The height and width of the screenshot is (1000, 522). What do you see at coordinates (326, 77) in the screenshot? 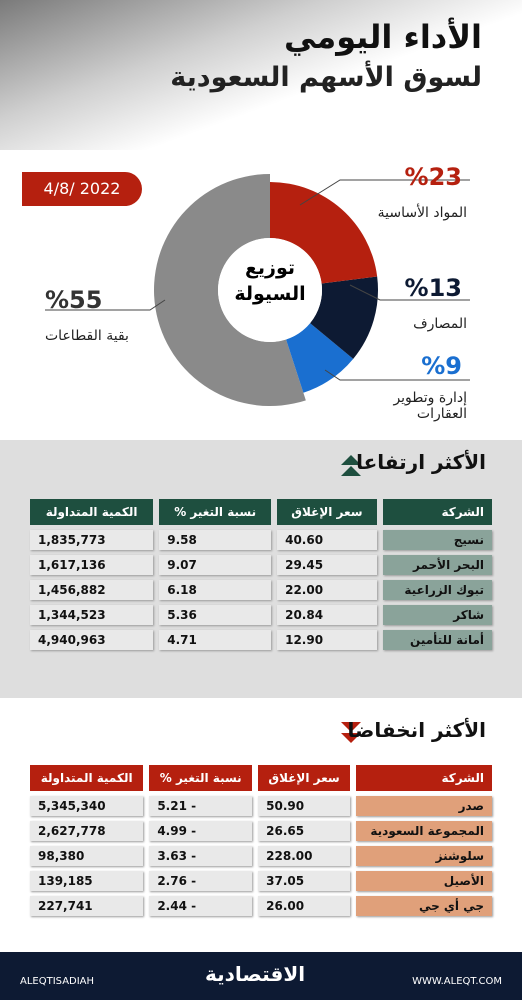
I see `subtitle: لسوق الأسهم السعودية` at bounding box center [326, 77].